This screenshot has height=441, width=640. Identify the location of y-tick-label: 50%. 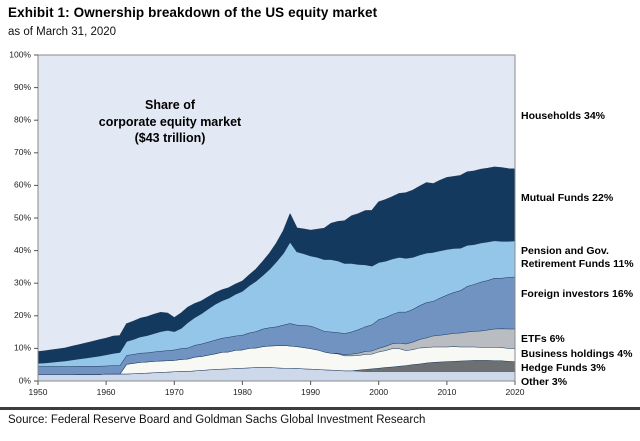
(22, 217).